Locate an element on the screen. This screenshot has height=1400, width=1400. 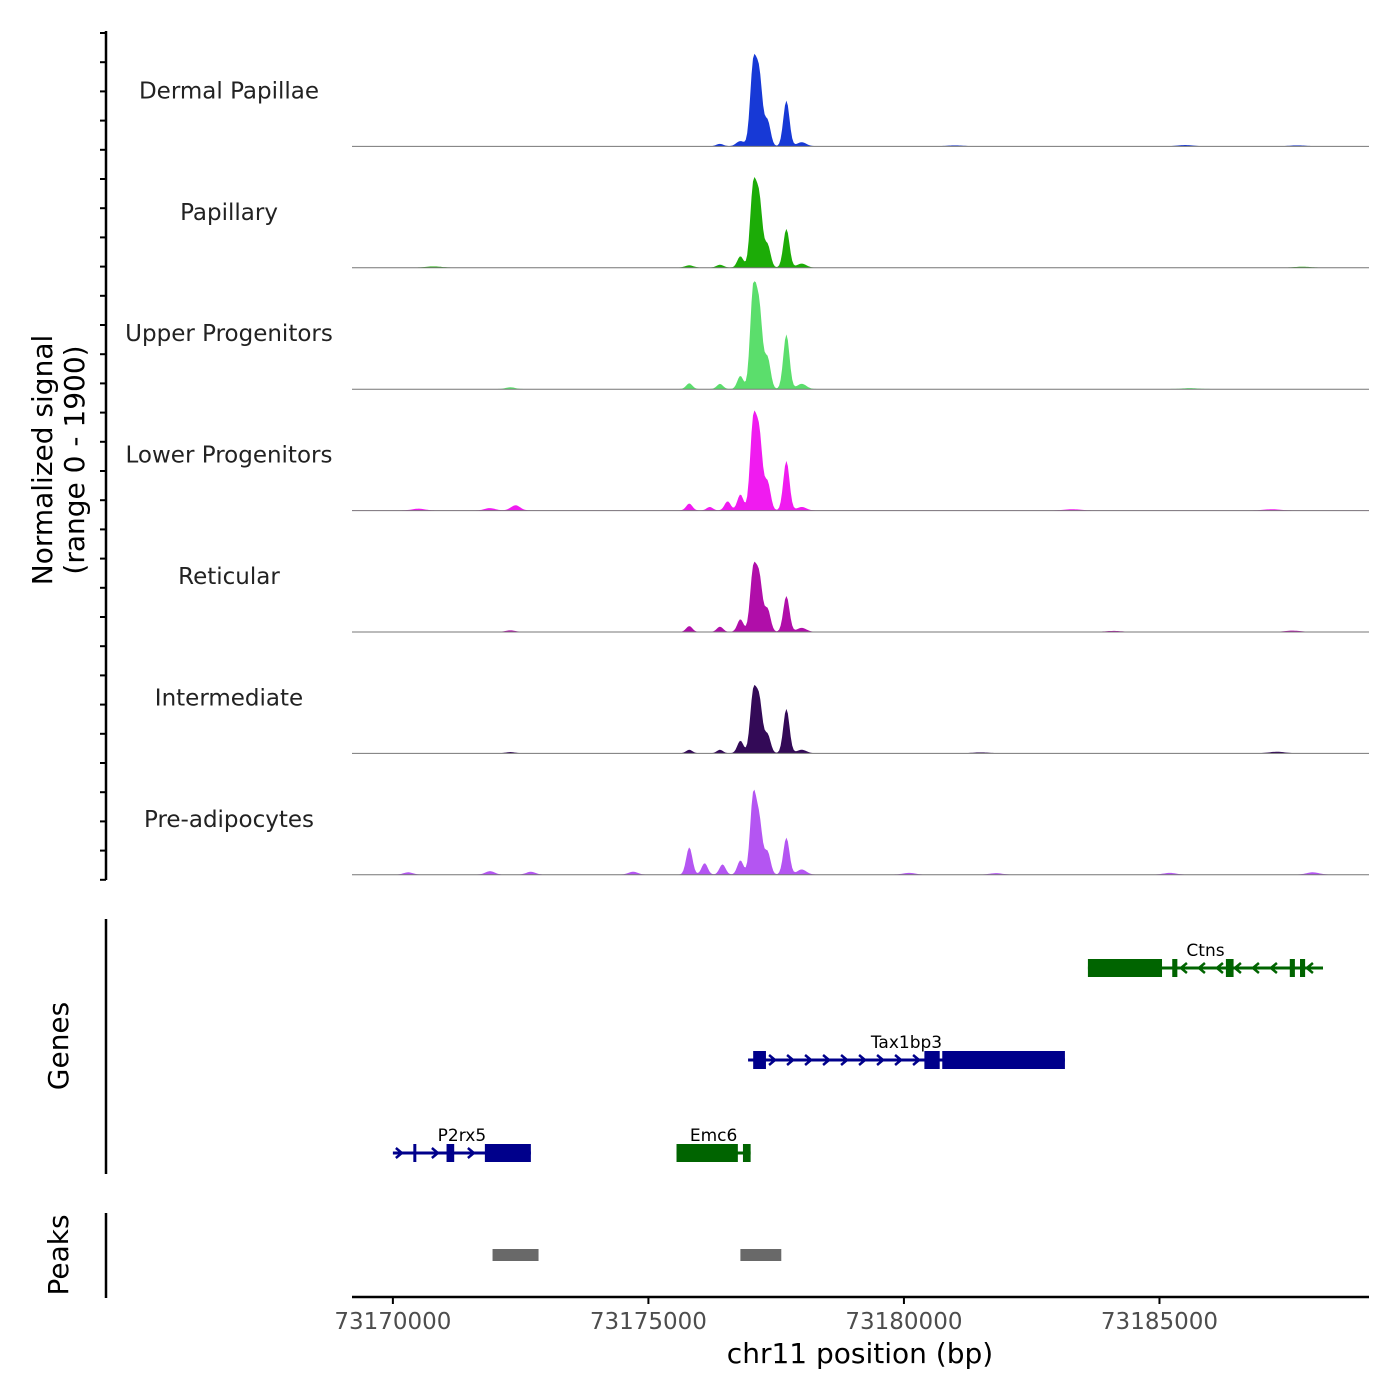
coverage-track: Dermal Papillae is located at coordinates (754, 100).